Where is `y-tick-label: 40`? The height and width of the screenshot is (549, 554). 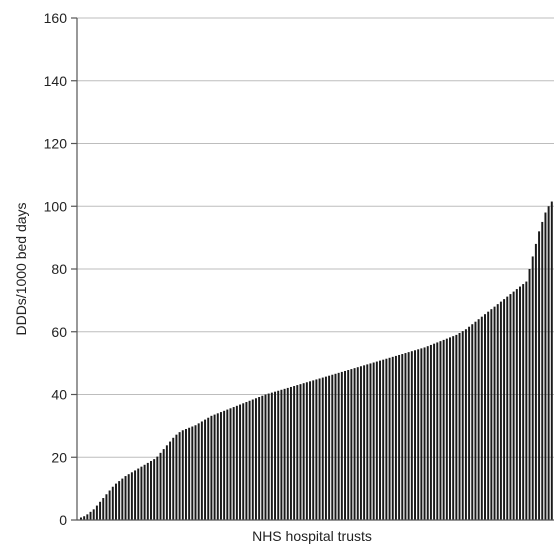
y-tick-label: 40 is located at coordinates (59, 395).